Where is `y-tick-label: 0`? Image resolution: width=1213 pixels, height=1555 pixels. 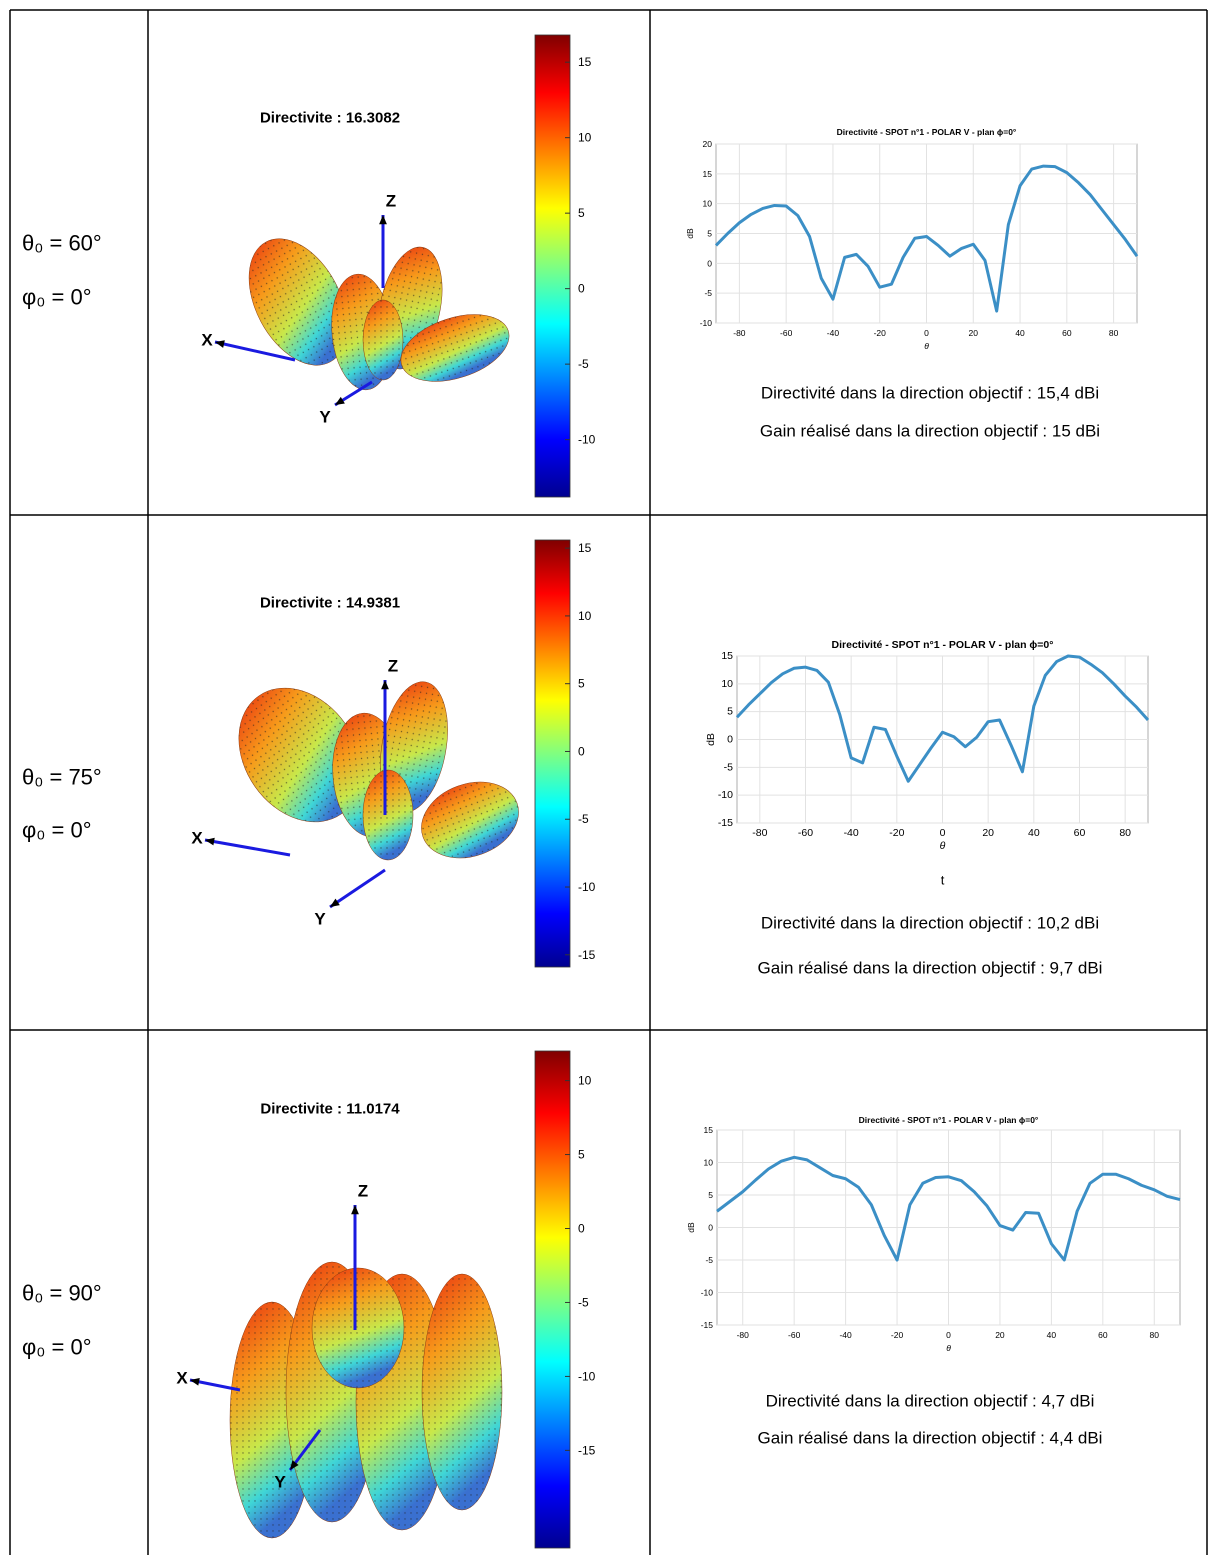 y-tick-label: 0 is located at coordinates (730, 740).